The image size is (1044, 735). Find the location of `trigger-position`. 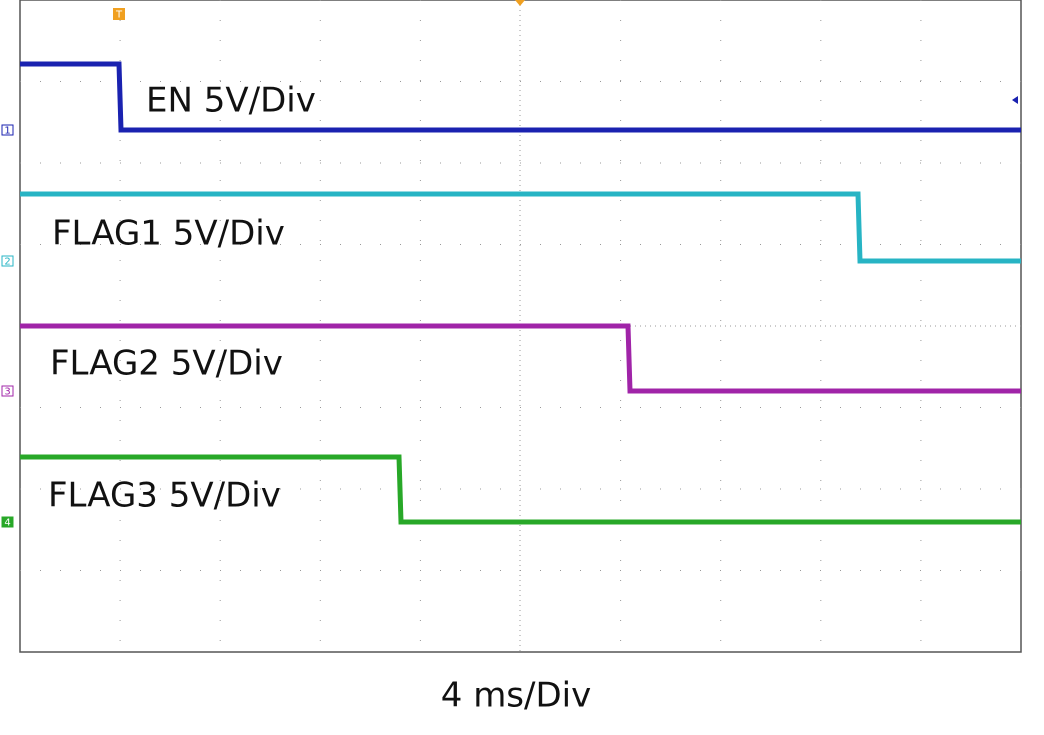

trigger-position is located at coordinates (520, 3).